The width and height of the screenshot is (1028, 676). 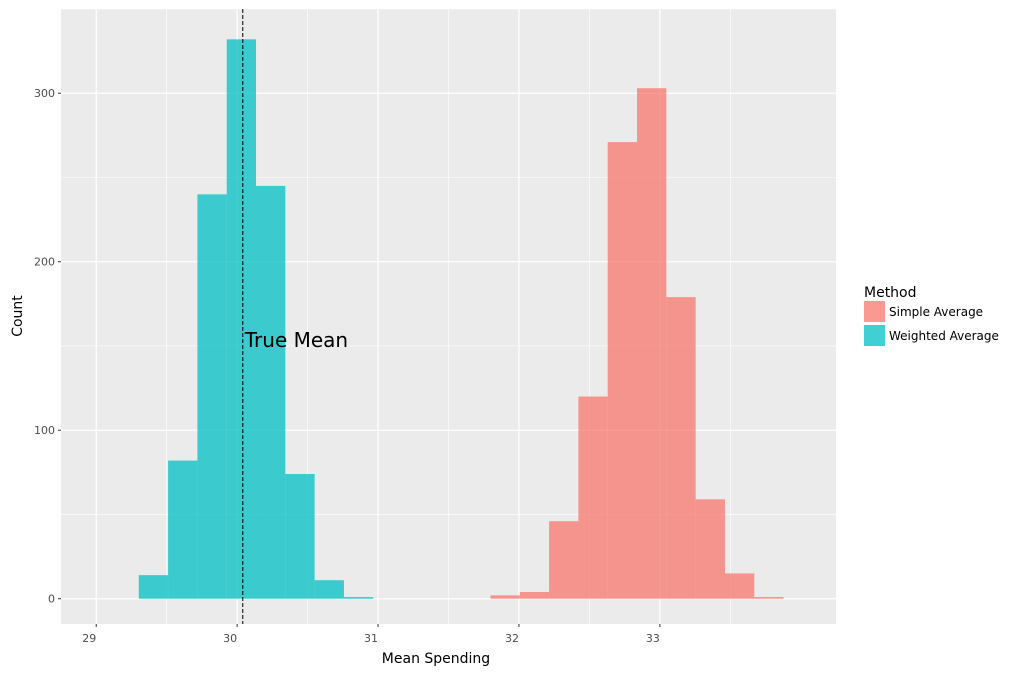 What do you see at coordinates (436, 659) in the screenshot?
I see `x-axis-label: Mean Spending` at bounding box center [436, 659].